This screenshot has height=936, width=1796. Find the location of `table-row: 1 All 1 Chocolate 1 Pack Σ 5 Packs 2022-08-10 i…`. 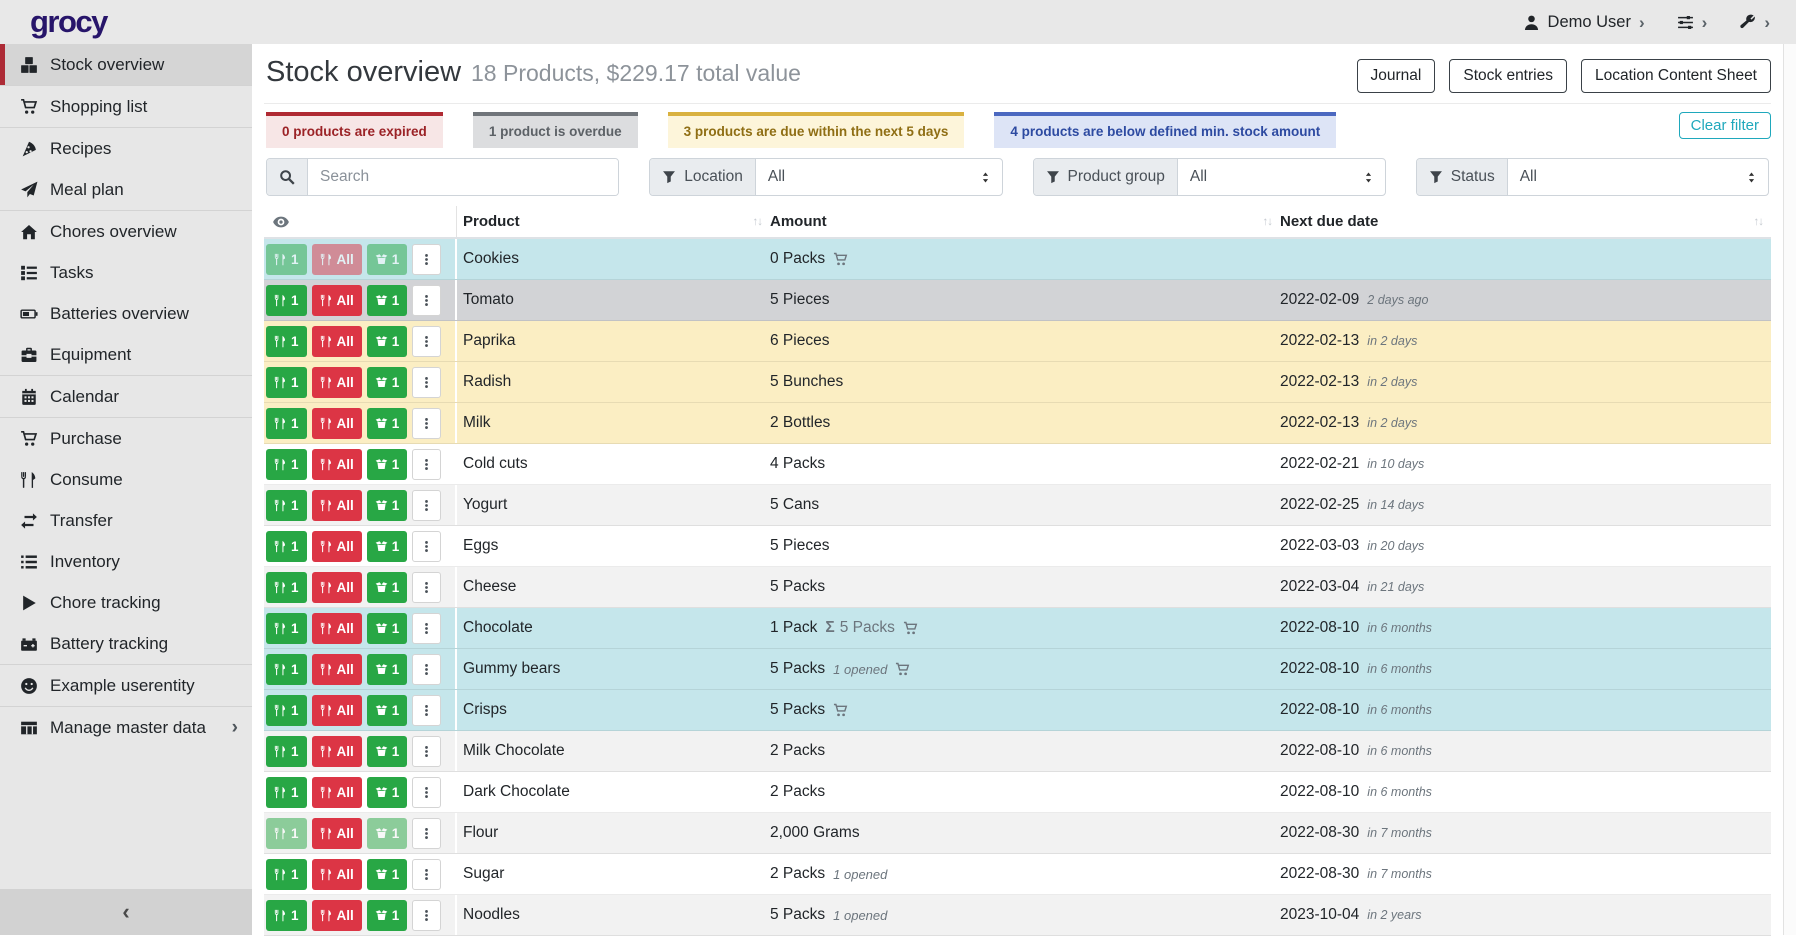

table-row: 1 All 1 Chocolate 1 Pack Σ 5 Packs 2022-08-10 i… is located at coordinates (1017, 628).